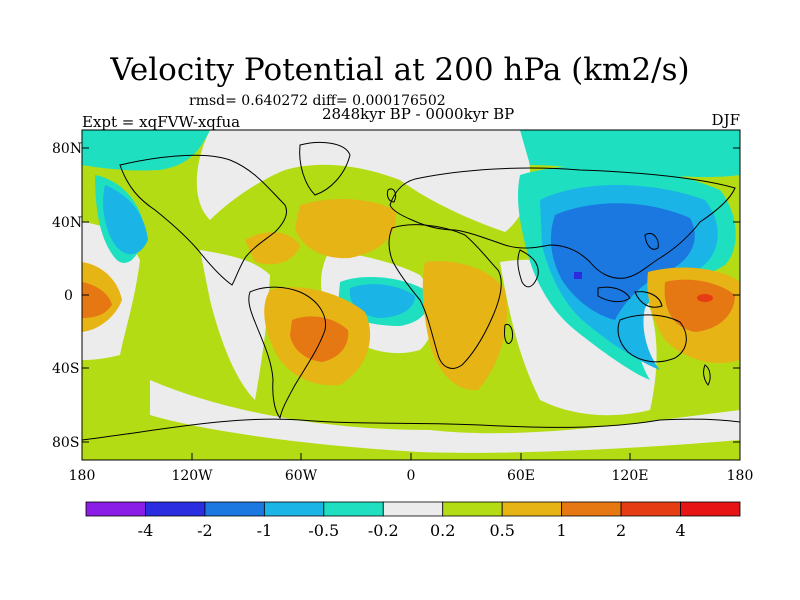 The height and width of the screenshot is (600, 800). I want to click on contour-strong-positive-central-pacific, so click(97, 300).